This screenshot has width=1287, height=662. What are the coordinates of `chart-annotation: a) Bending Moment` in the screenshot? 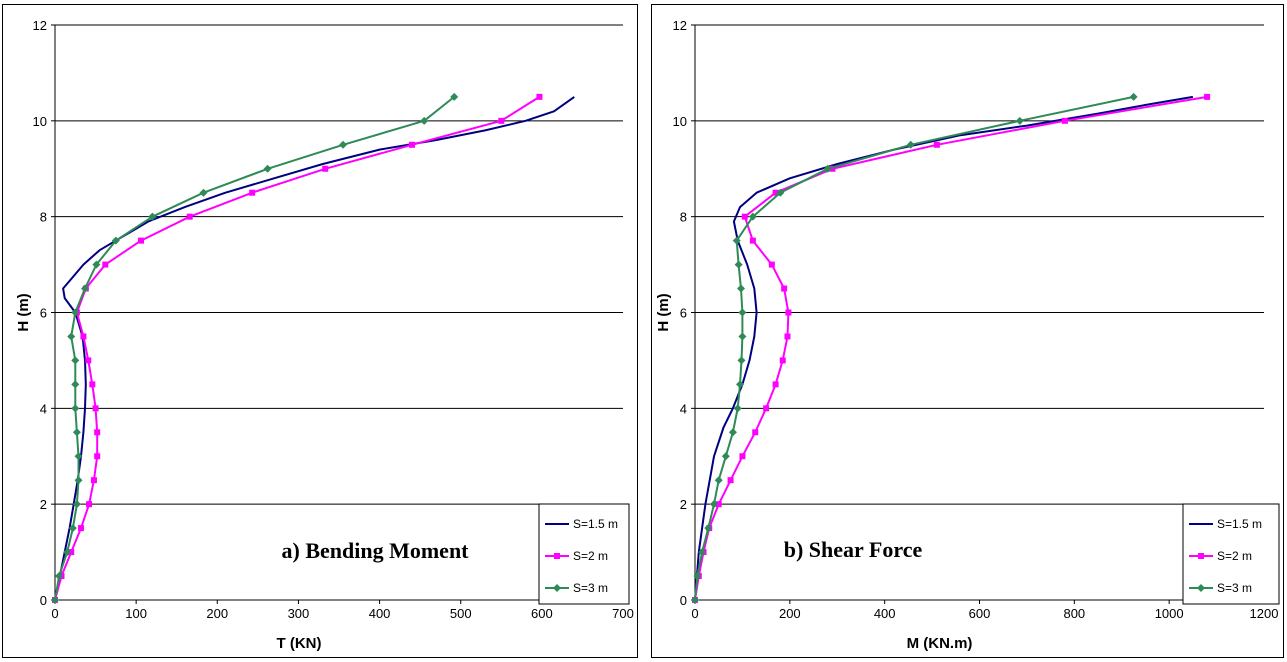 It's located at (376, 550).